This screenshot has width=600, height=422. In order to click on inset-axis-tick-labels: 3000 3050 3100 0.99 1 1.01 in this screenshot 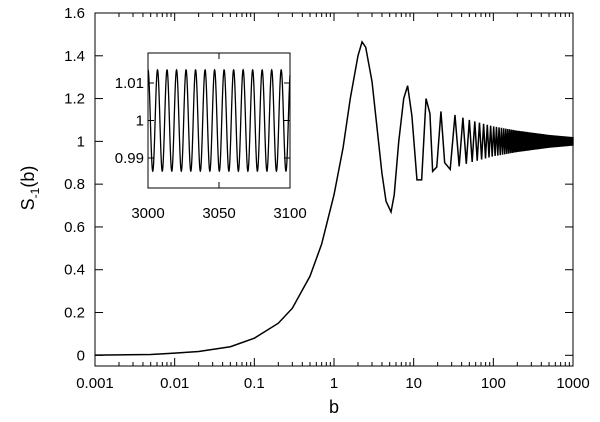, I will do `click(211, 148)`.